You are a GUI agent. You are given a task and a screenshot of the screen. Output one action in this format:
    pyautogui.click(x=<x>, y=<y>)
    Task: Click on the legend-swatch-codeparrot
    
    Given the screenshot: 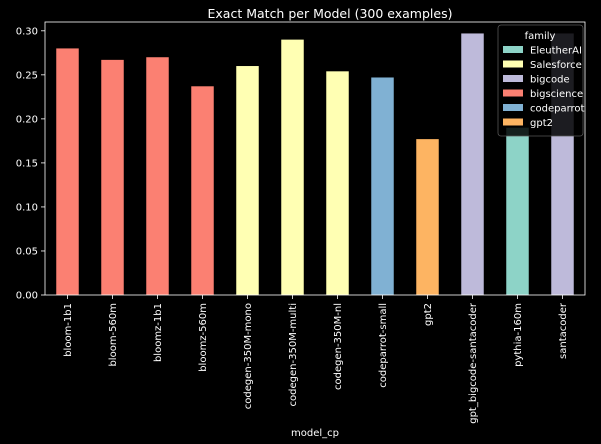 What is the action you would take?
    pyautogui.click(x=513, y=107)
    